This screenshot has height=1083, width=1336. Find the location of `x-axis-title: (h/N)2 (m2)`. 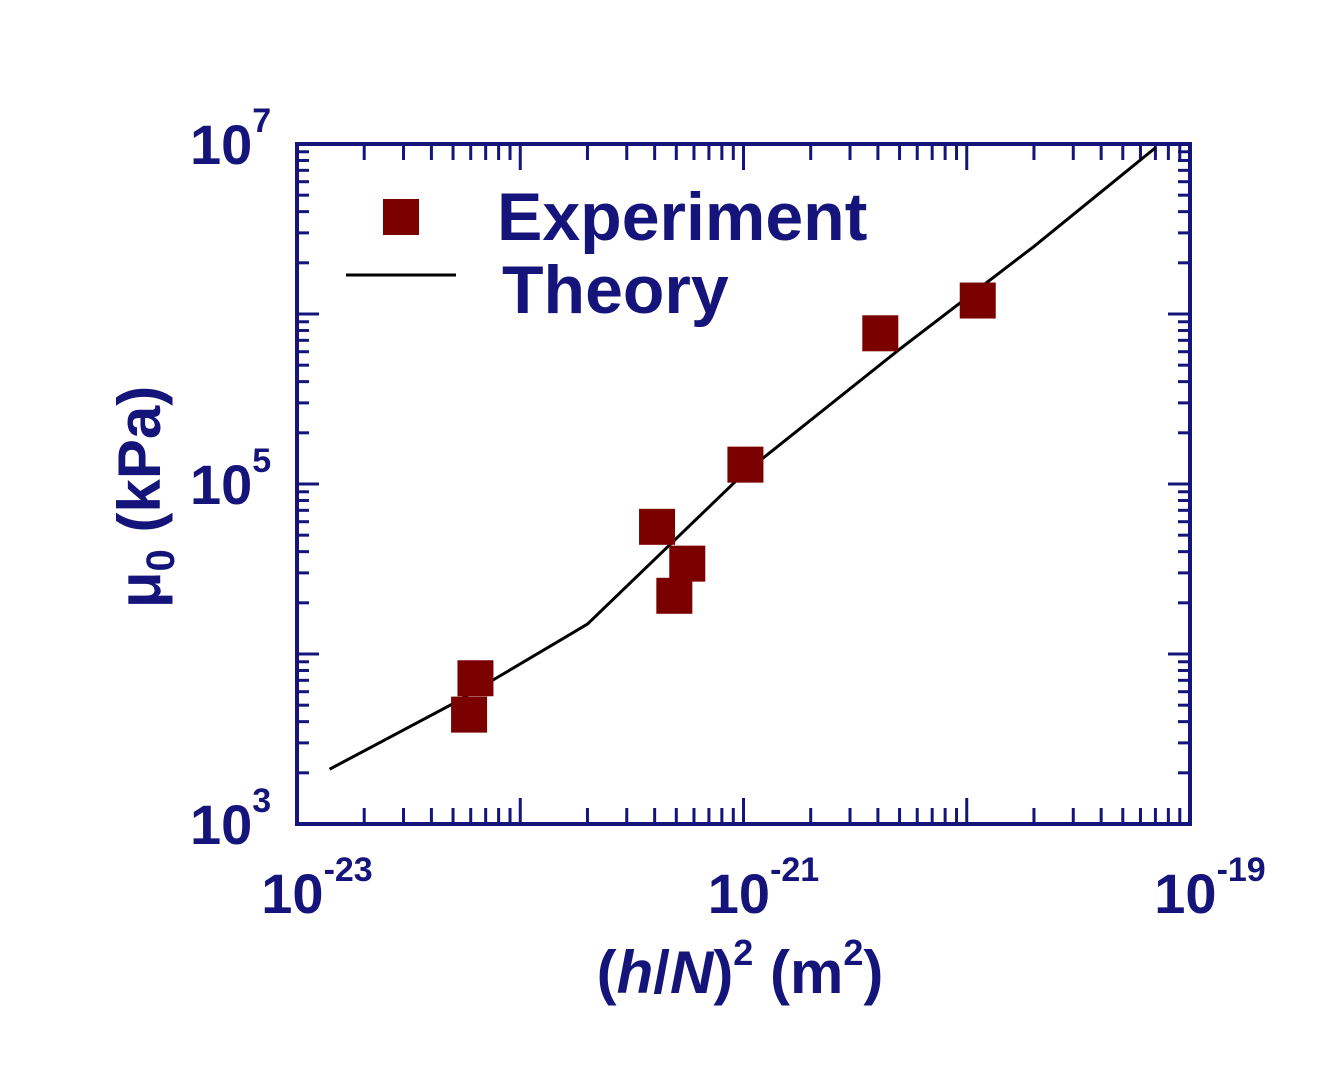

x-axis-title: (h/N)2 (m2) is located at coordinates (740, 969).